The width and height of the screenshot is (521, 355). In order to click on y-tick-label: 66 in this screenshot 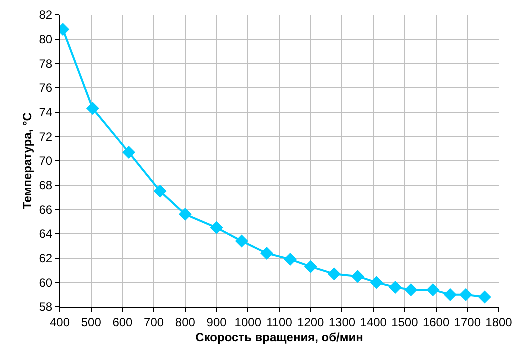, I will do `click(46, 209)`.